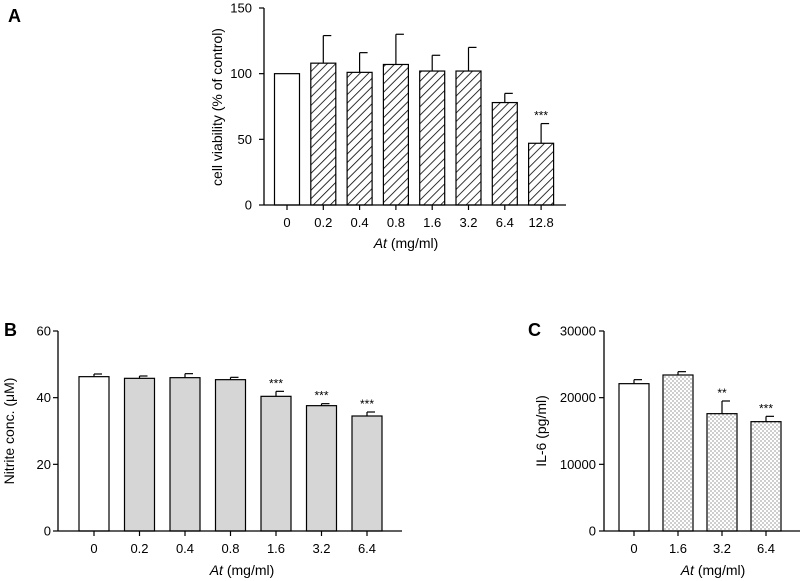  Describe the element at coordinates (722, 393) in the screenshot. I see `significance-marker: **` at that location.